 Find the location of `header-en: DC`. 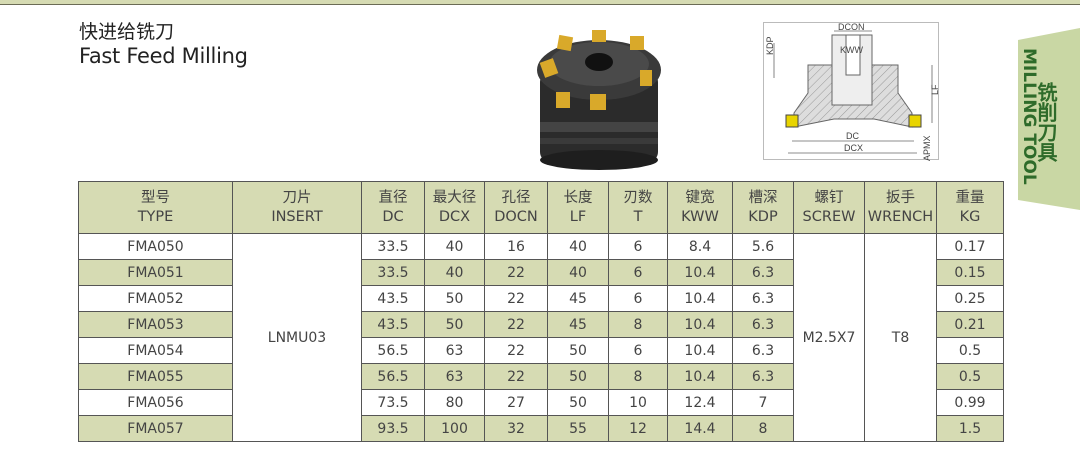

header-en: DC is located at coordinates (393, 216).